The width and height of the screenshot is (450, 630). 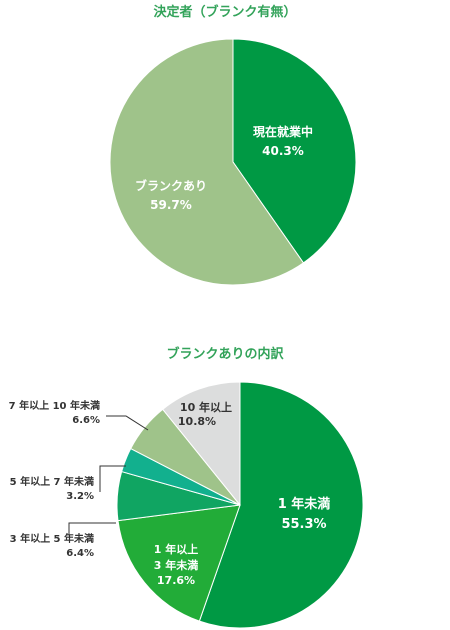 I want to click on slice-value-10y-plus: 10.8%, so click(x=197, y=421).